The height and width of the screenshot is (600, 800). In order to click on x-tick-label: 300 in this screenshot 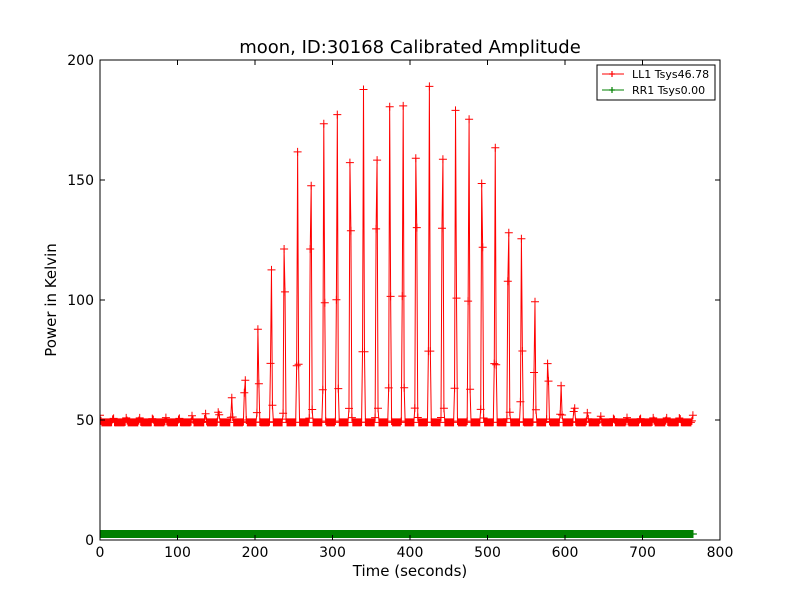, I will do `click(332, 553)`.